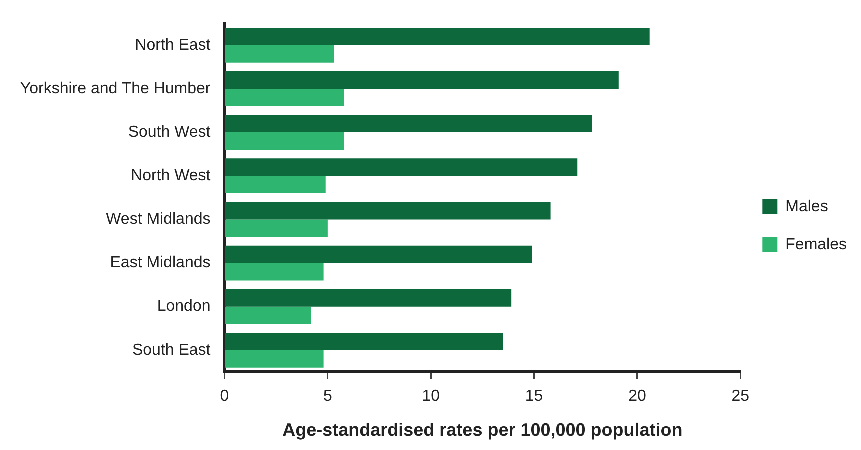 Image resolution: width=861 pixels, height=450 pixels. I want to click on y-tick-label: London, so click(184, 307).